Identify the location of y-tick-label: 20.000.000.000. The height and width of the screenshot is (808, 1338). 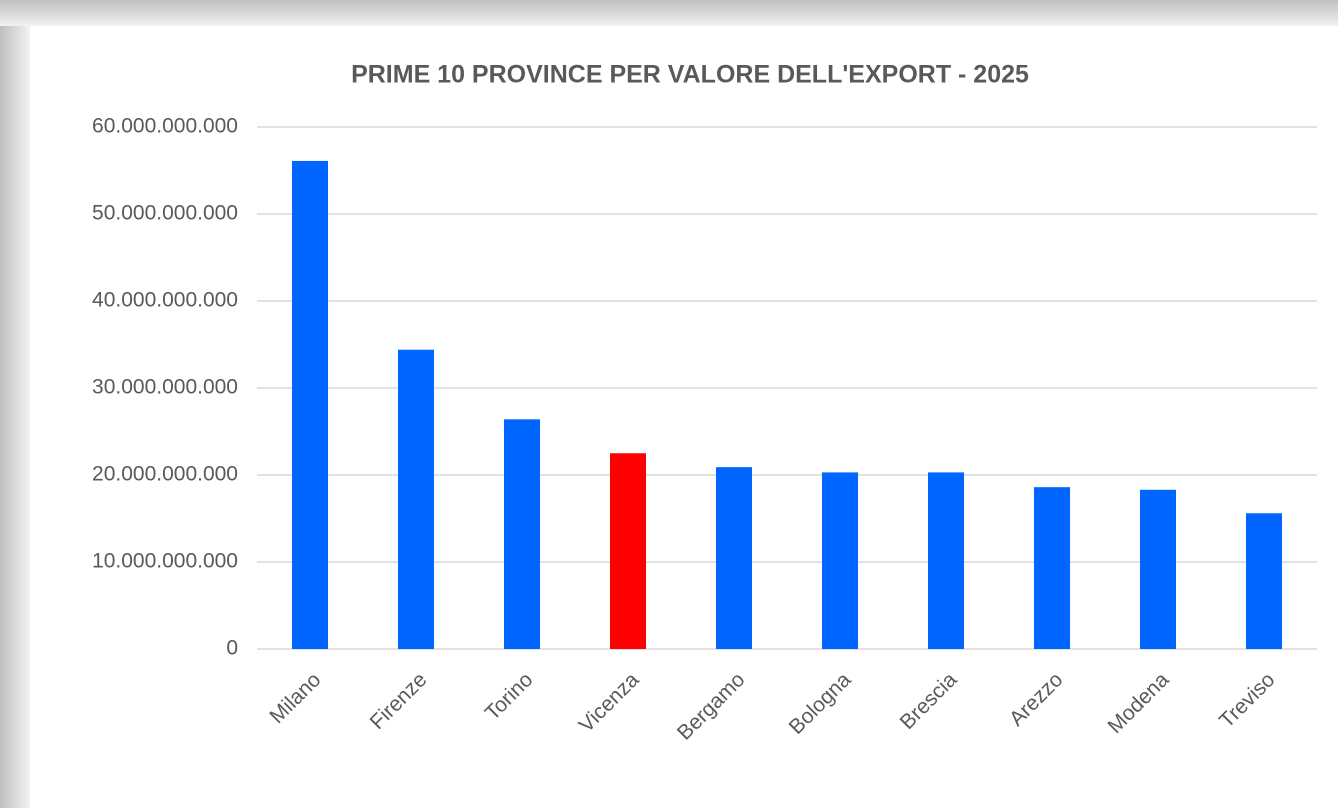
(165, 474).